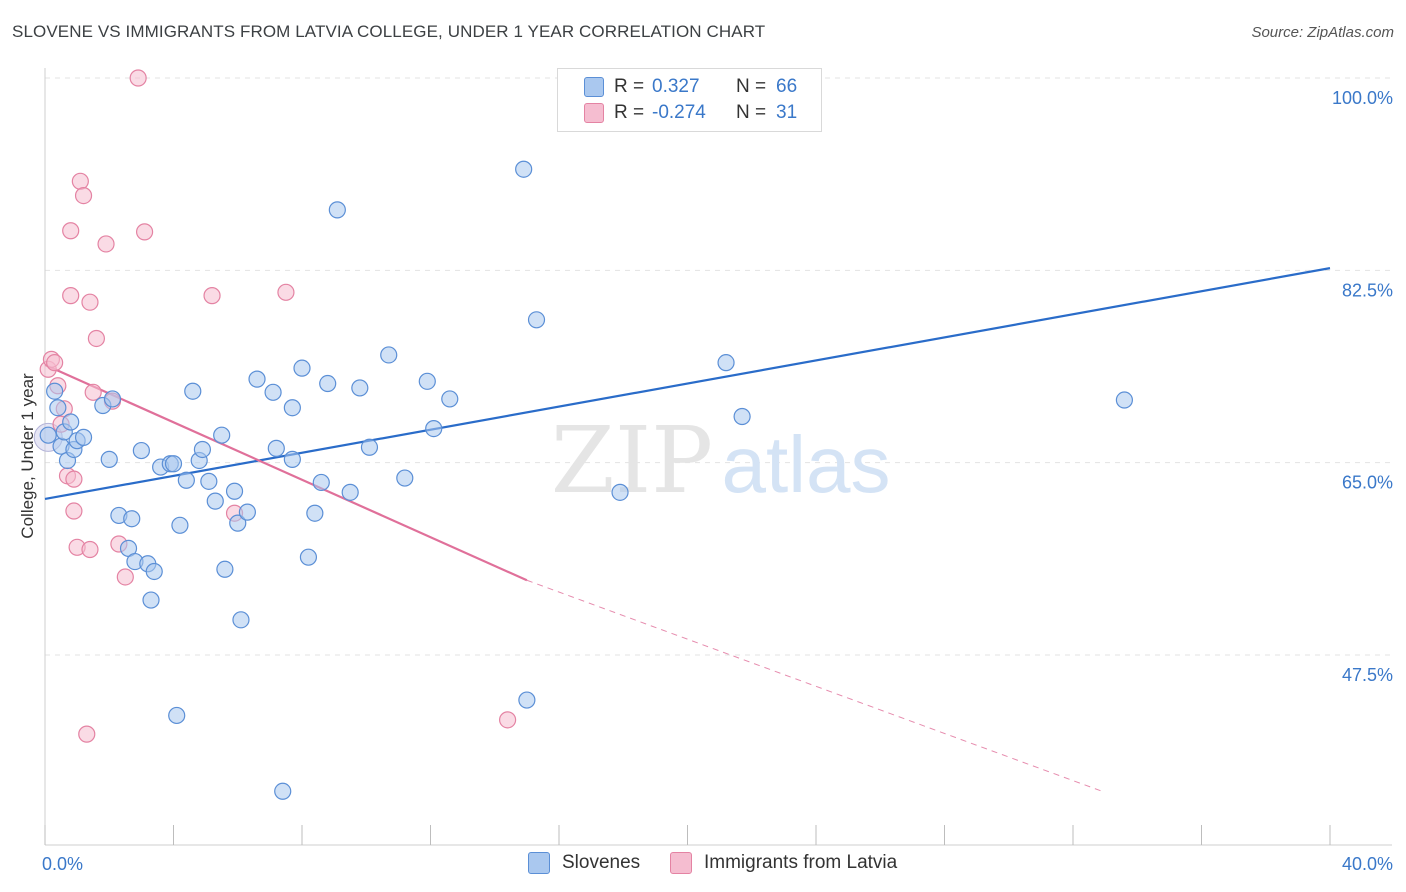 This screenshot has width=1406, height=892. What do you see at coordinates (1322, 32) in the screenshot?
I see `source-credit: Source: ZipAtlas.com` at bounding box center [1322, 32].